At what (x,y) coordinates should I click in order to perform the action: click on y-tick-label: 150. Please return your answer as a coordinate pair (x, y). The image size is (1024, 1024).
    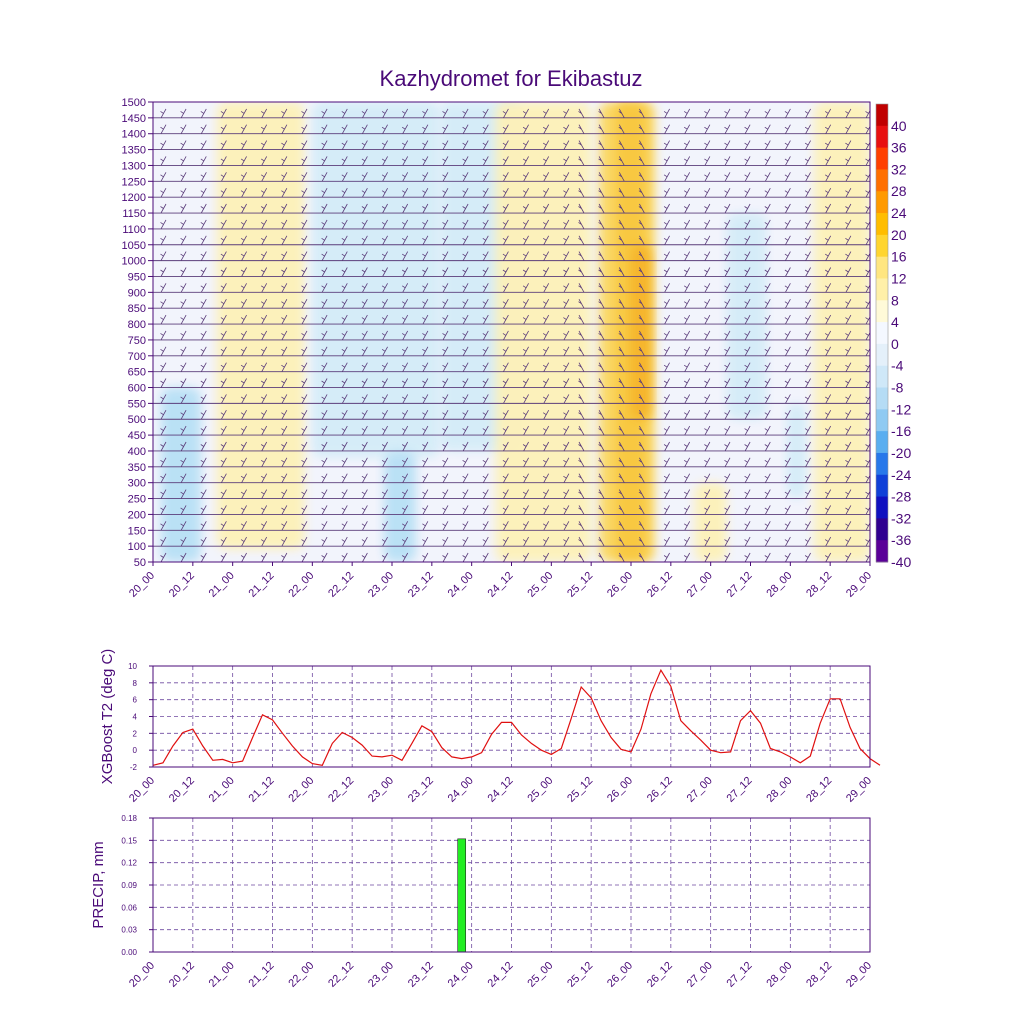
    Looking at the image, I should click on (137, 531).